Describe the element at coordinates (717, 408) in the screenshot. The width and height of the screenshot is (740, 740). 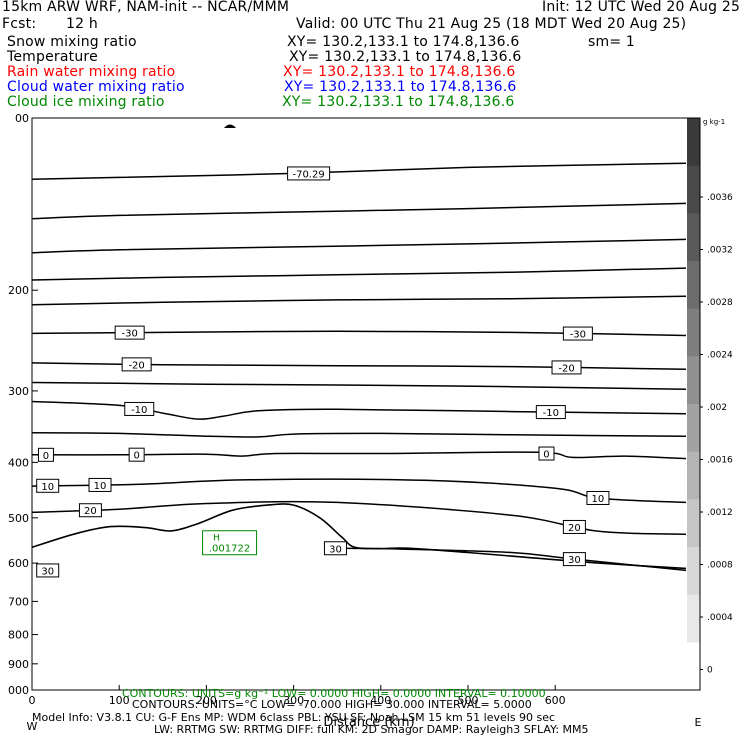
I see `colorbar-tick-label: .002` at that location.